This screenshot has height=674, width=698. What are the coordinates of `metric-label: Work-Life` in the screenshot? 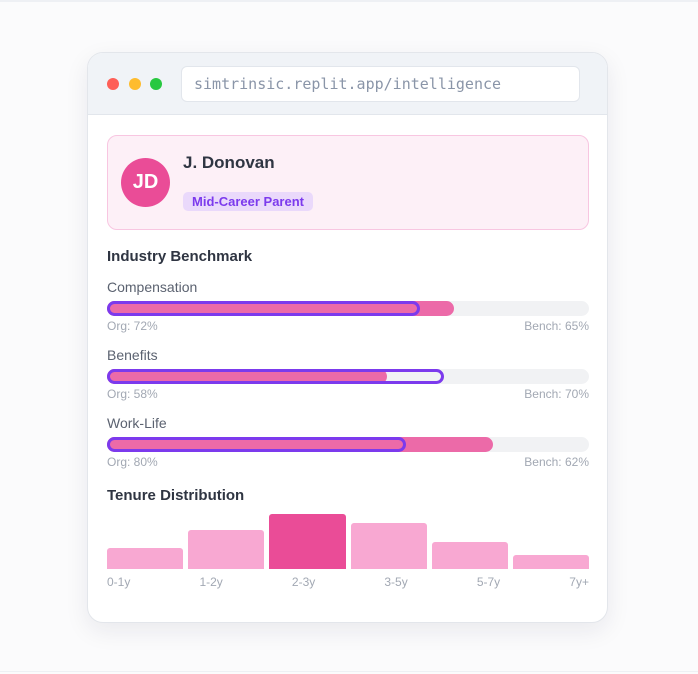 It's located at (137, 423).